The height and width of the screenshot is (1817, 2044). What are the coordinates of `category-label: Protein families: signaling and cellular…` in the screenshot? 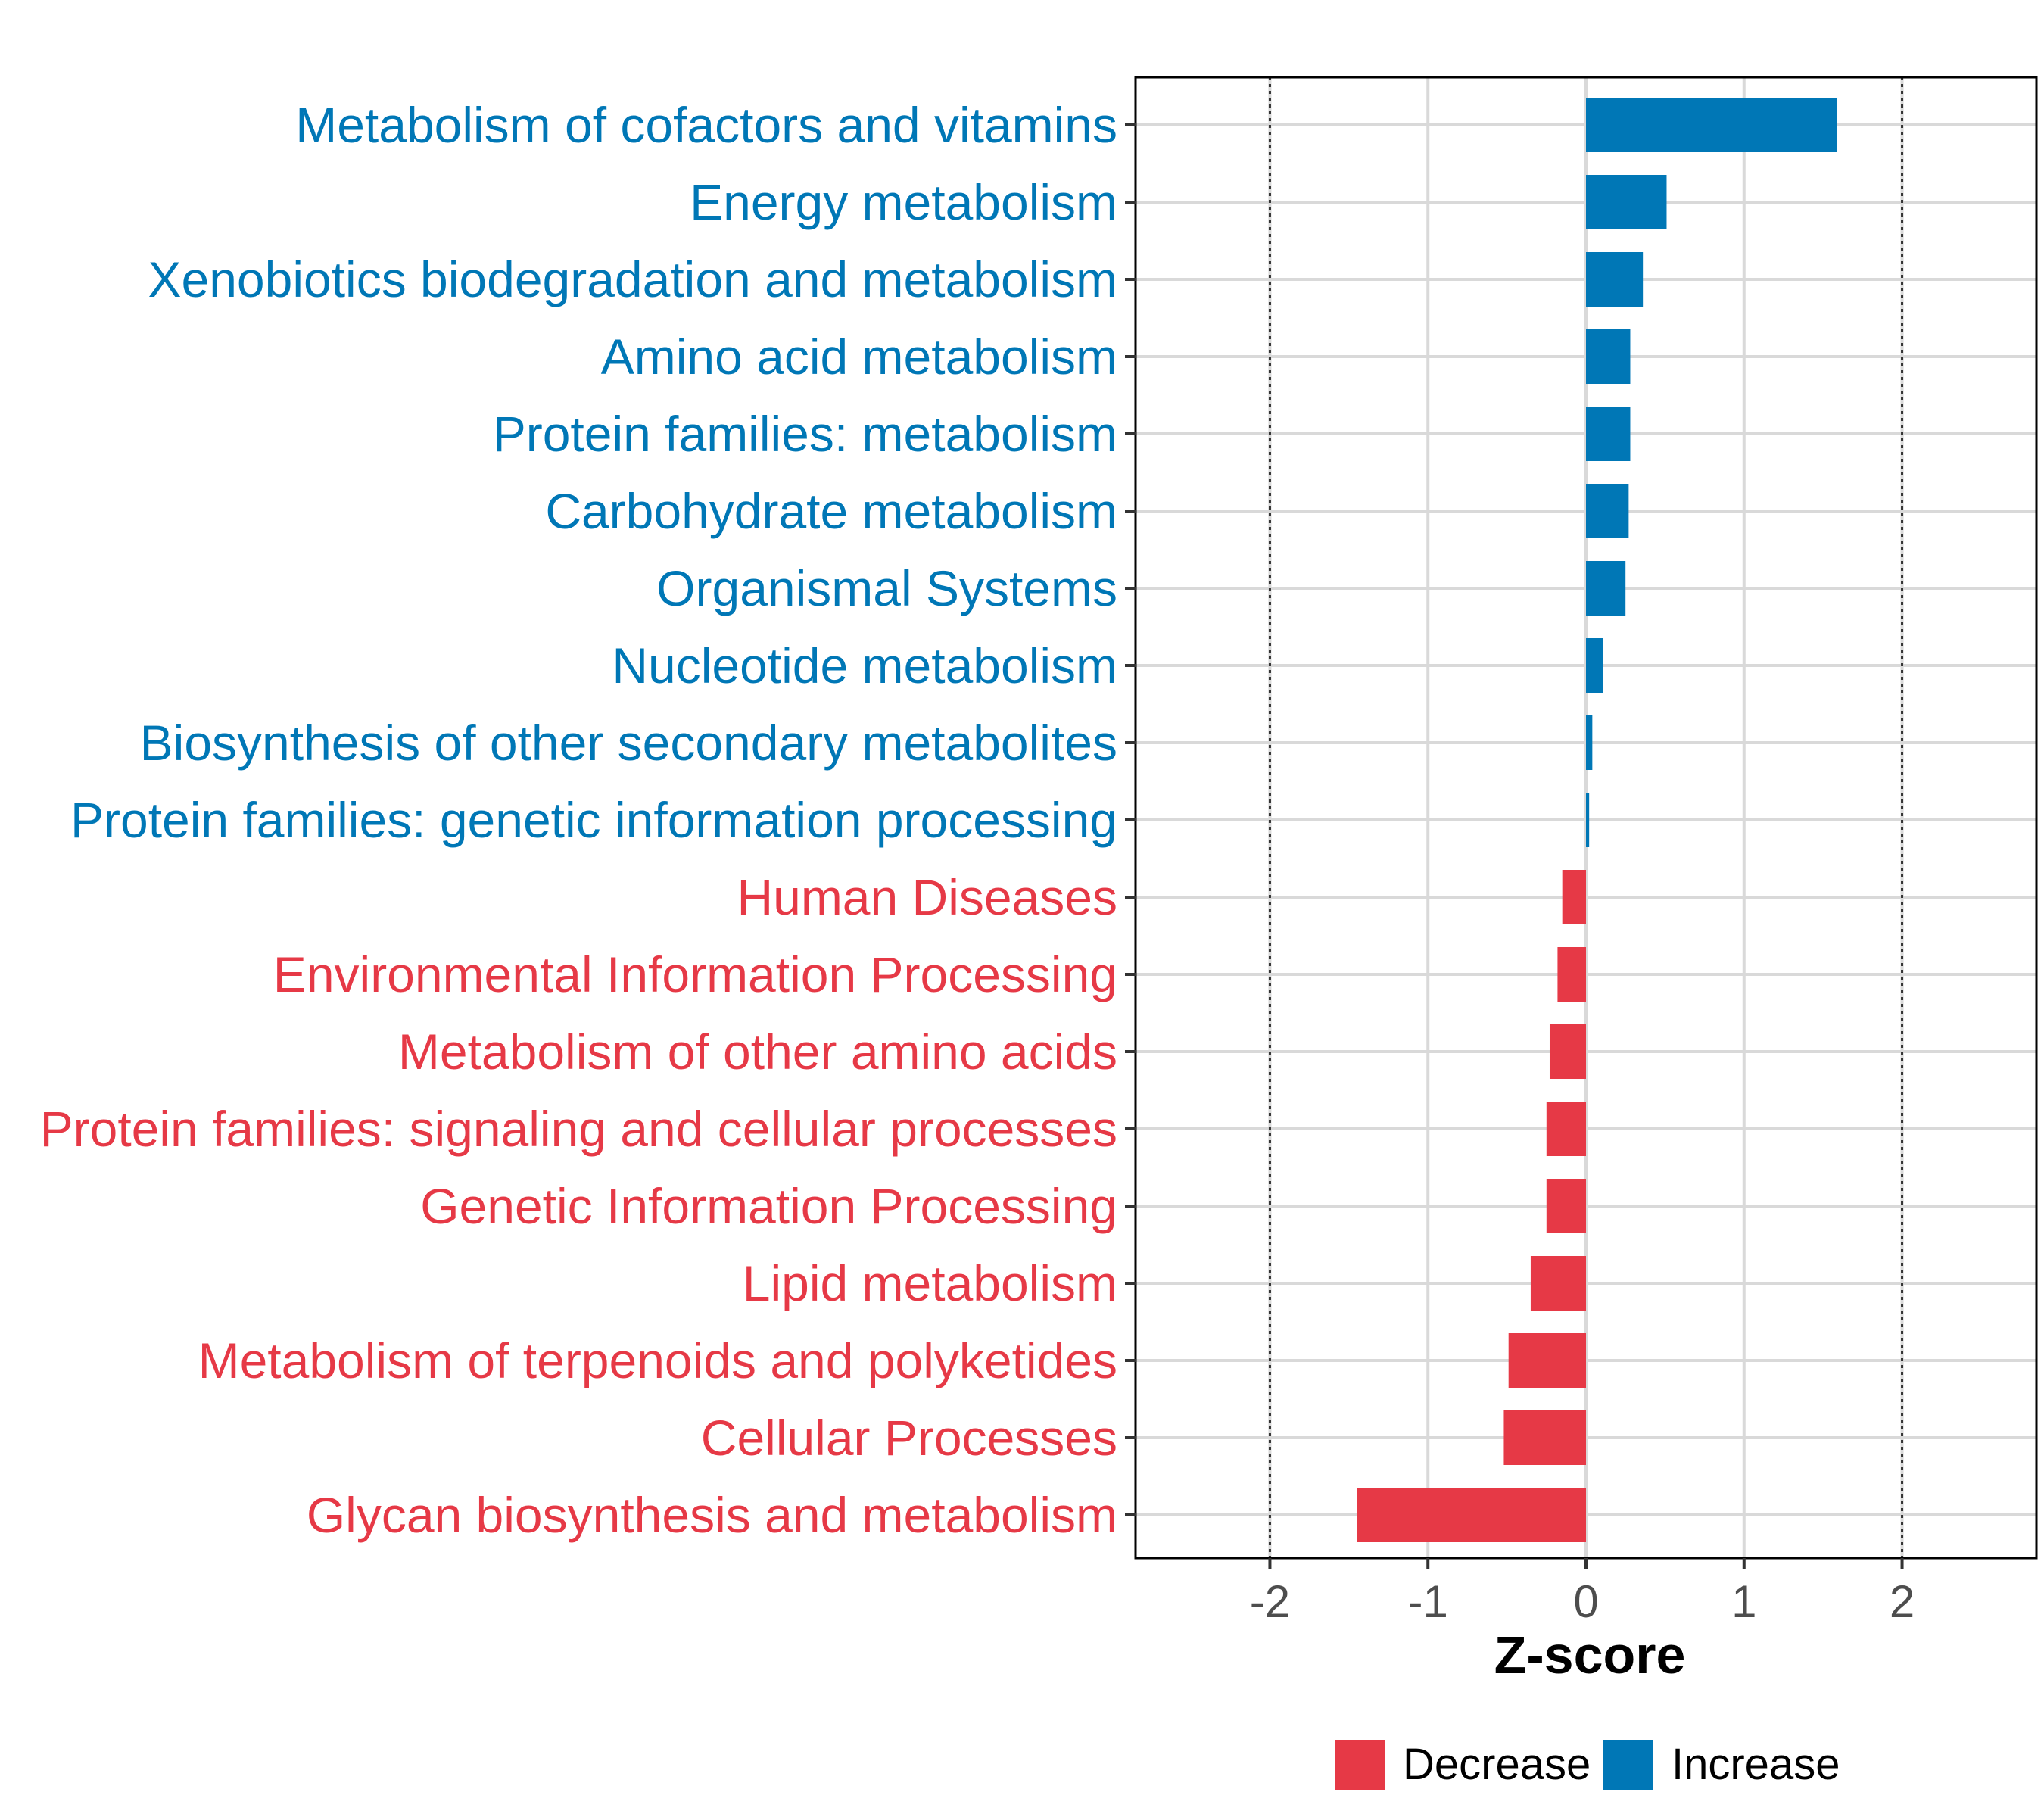 It's located at (578, 1129).